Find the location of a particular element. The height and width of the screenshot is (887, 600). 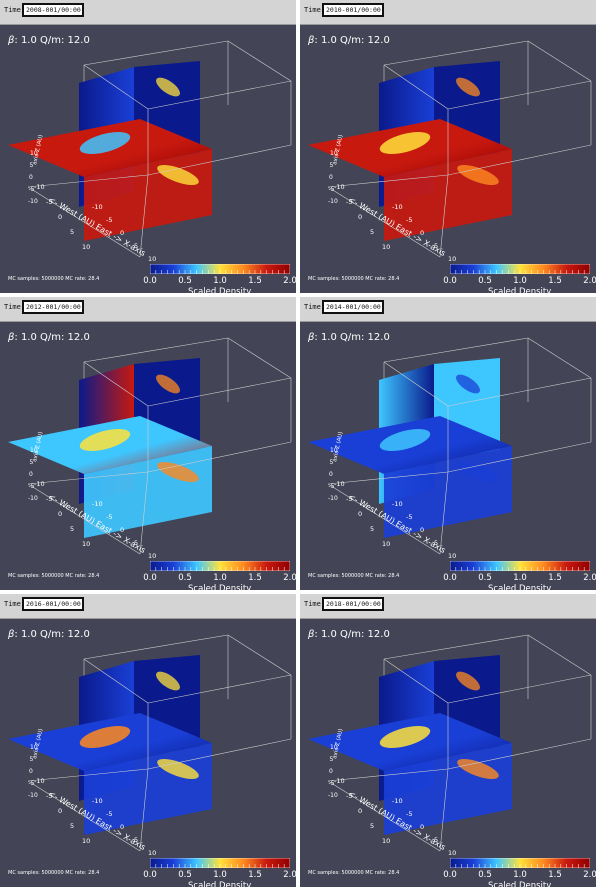

z-tick-label: -5 is located at coordinates (32, 486).